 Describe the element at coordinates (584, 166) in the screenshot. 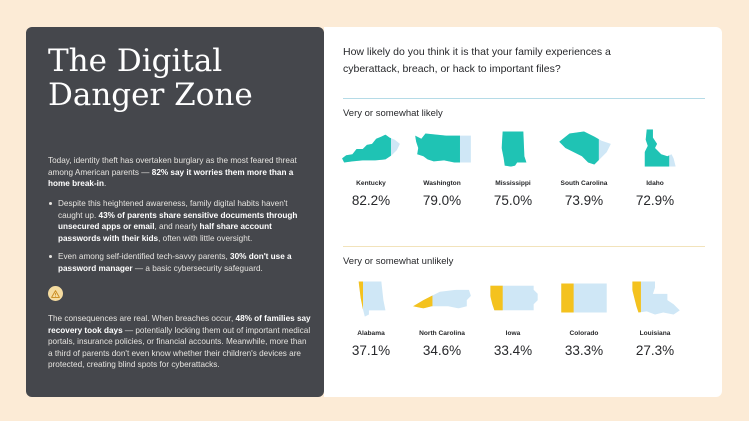

I see `state-card-south-carolina: South Carolina 73.9%` at that location.